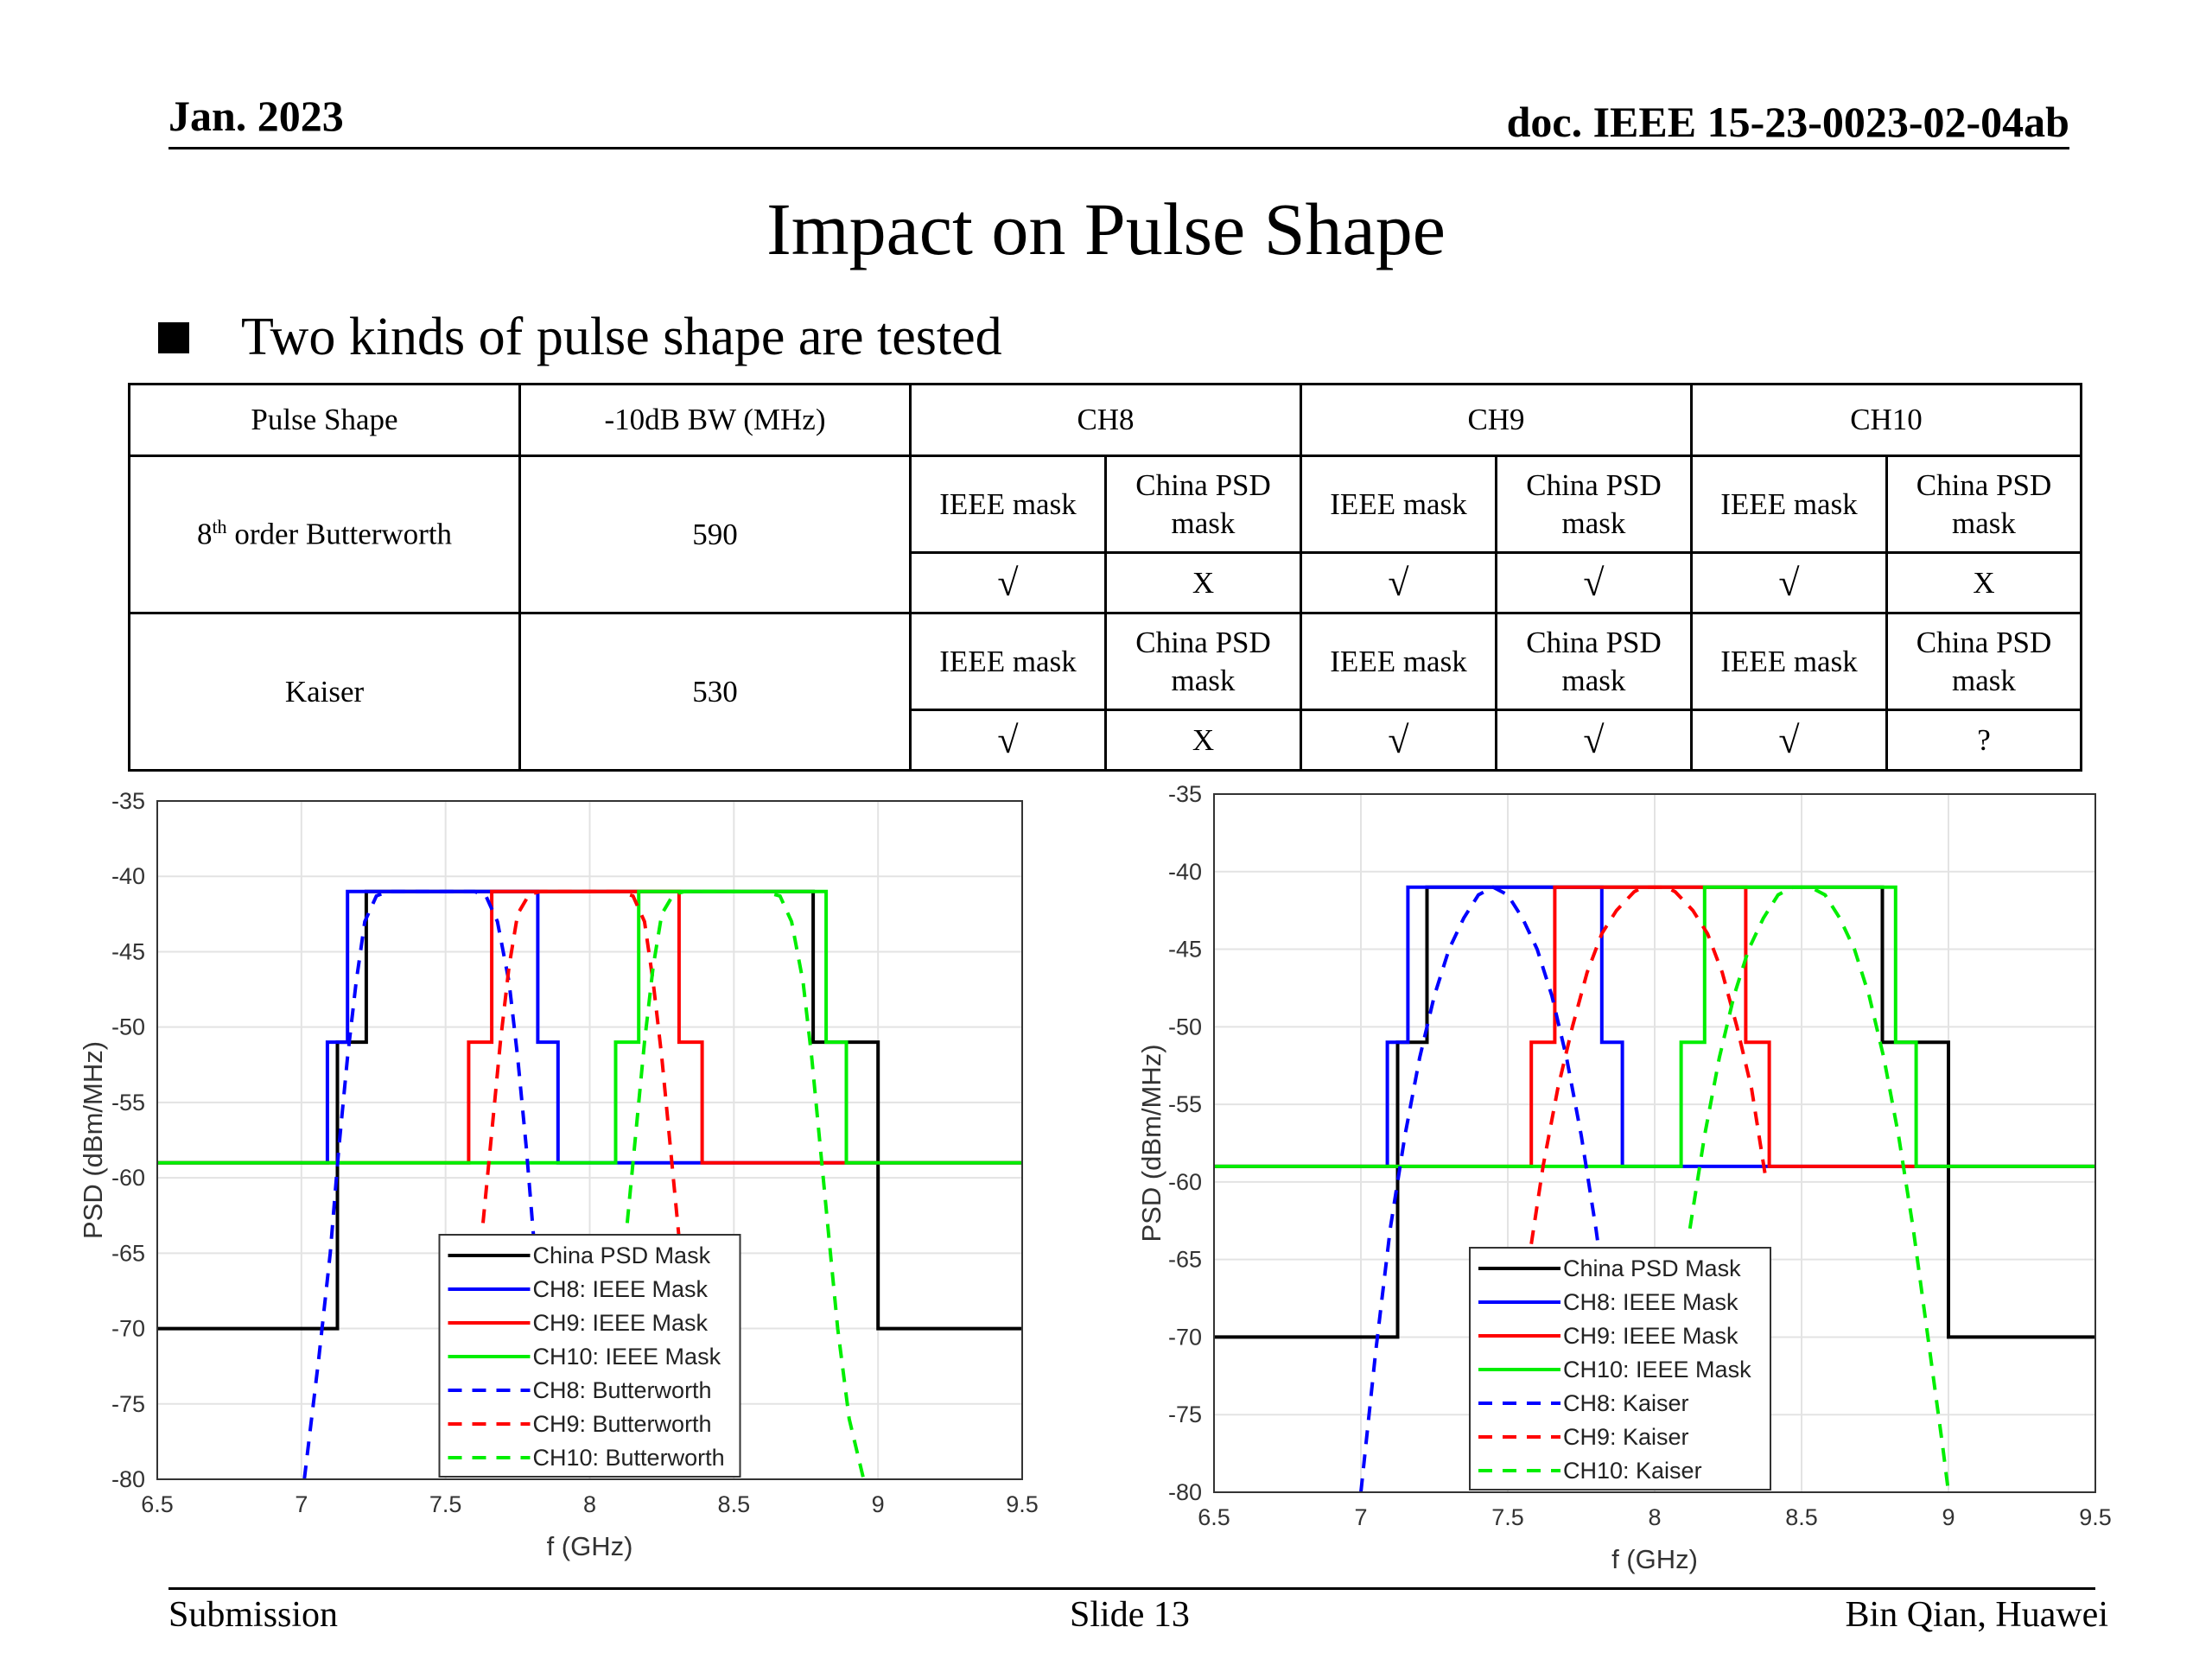  What do you see at coordinates (1106, 229) in the screenshot?
I see `slide-title: Impact on Pulse Shape` at bounding box center [1106, 229].